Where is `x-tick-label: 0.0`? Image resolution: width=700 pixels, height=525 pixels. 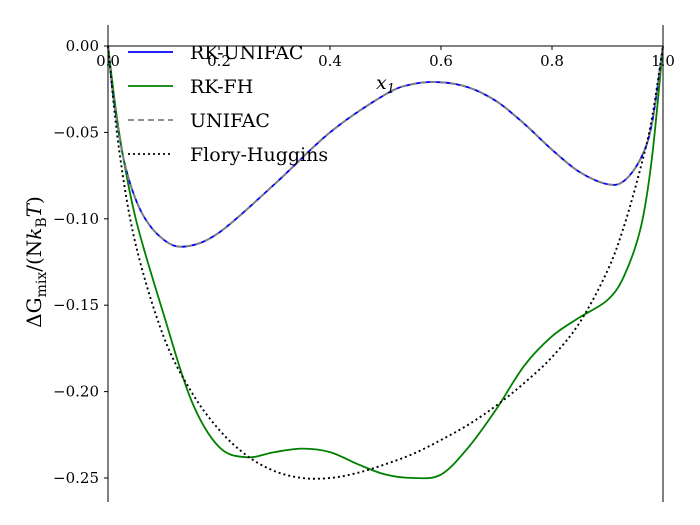
x-tick-label: 0.0 is located at coordinates (108, 61).